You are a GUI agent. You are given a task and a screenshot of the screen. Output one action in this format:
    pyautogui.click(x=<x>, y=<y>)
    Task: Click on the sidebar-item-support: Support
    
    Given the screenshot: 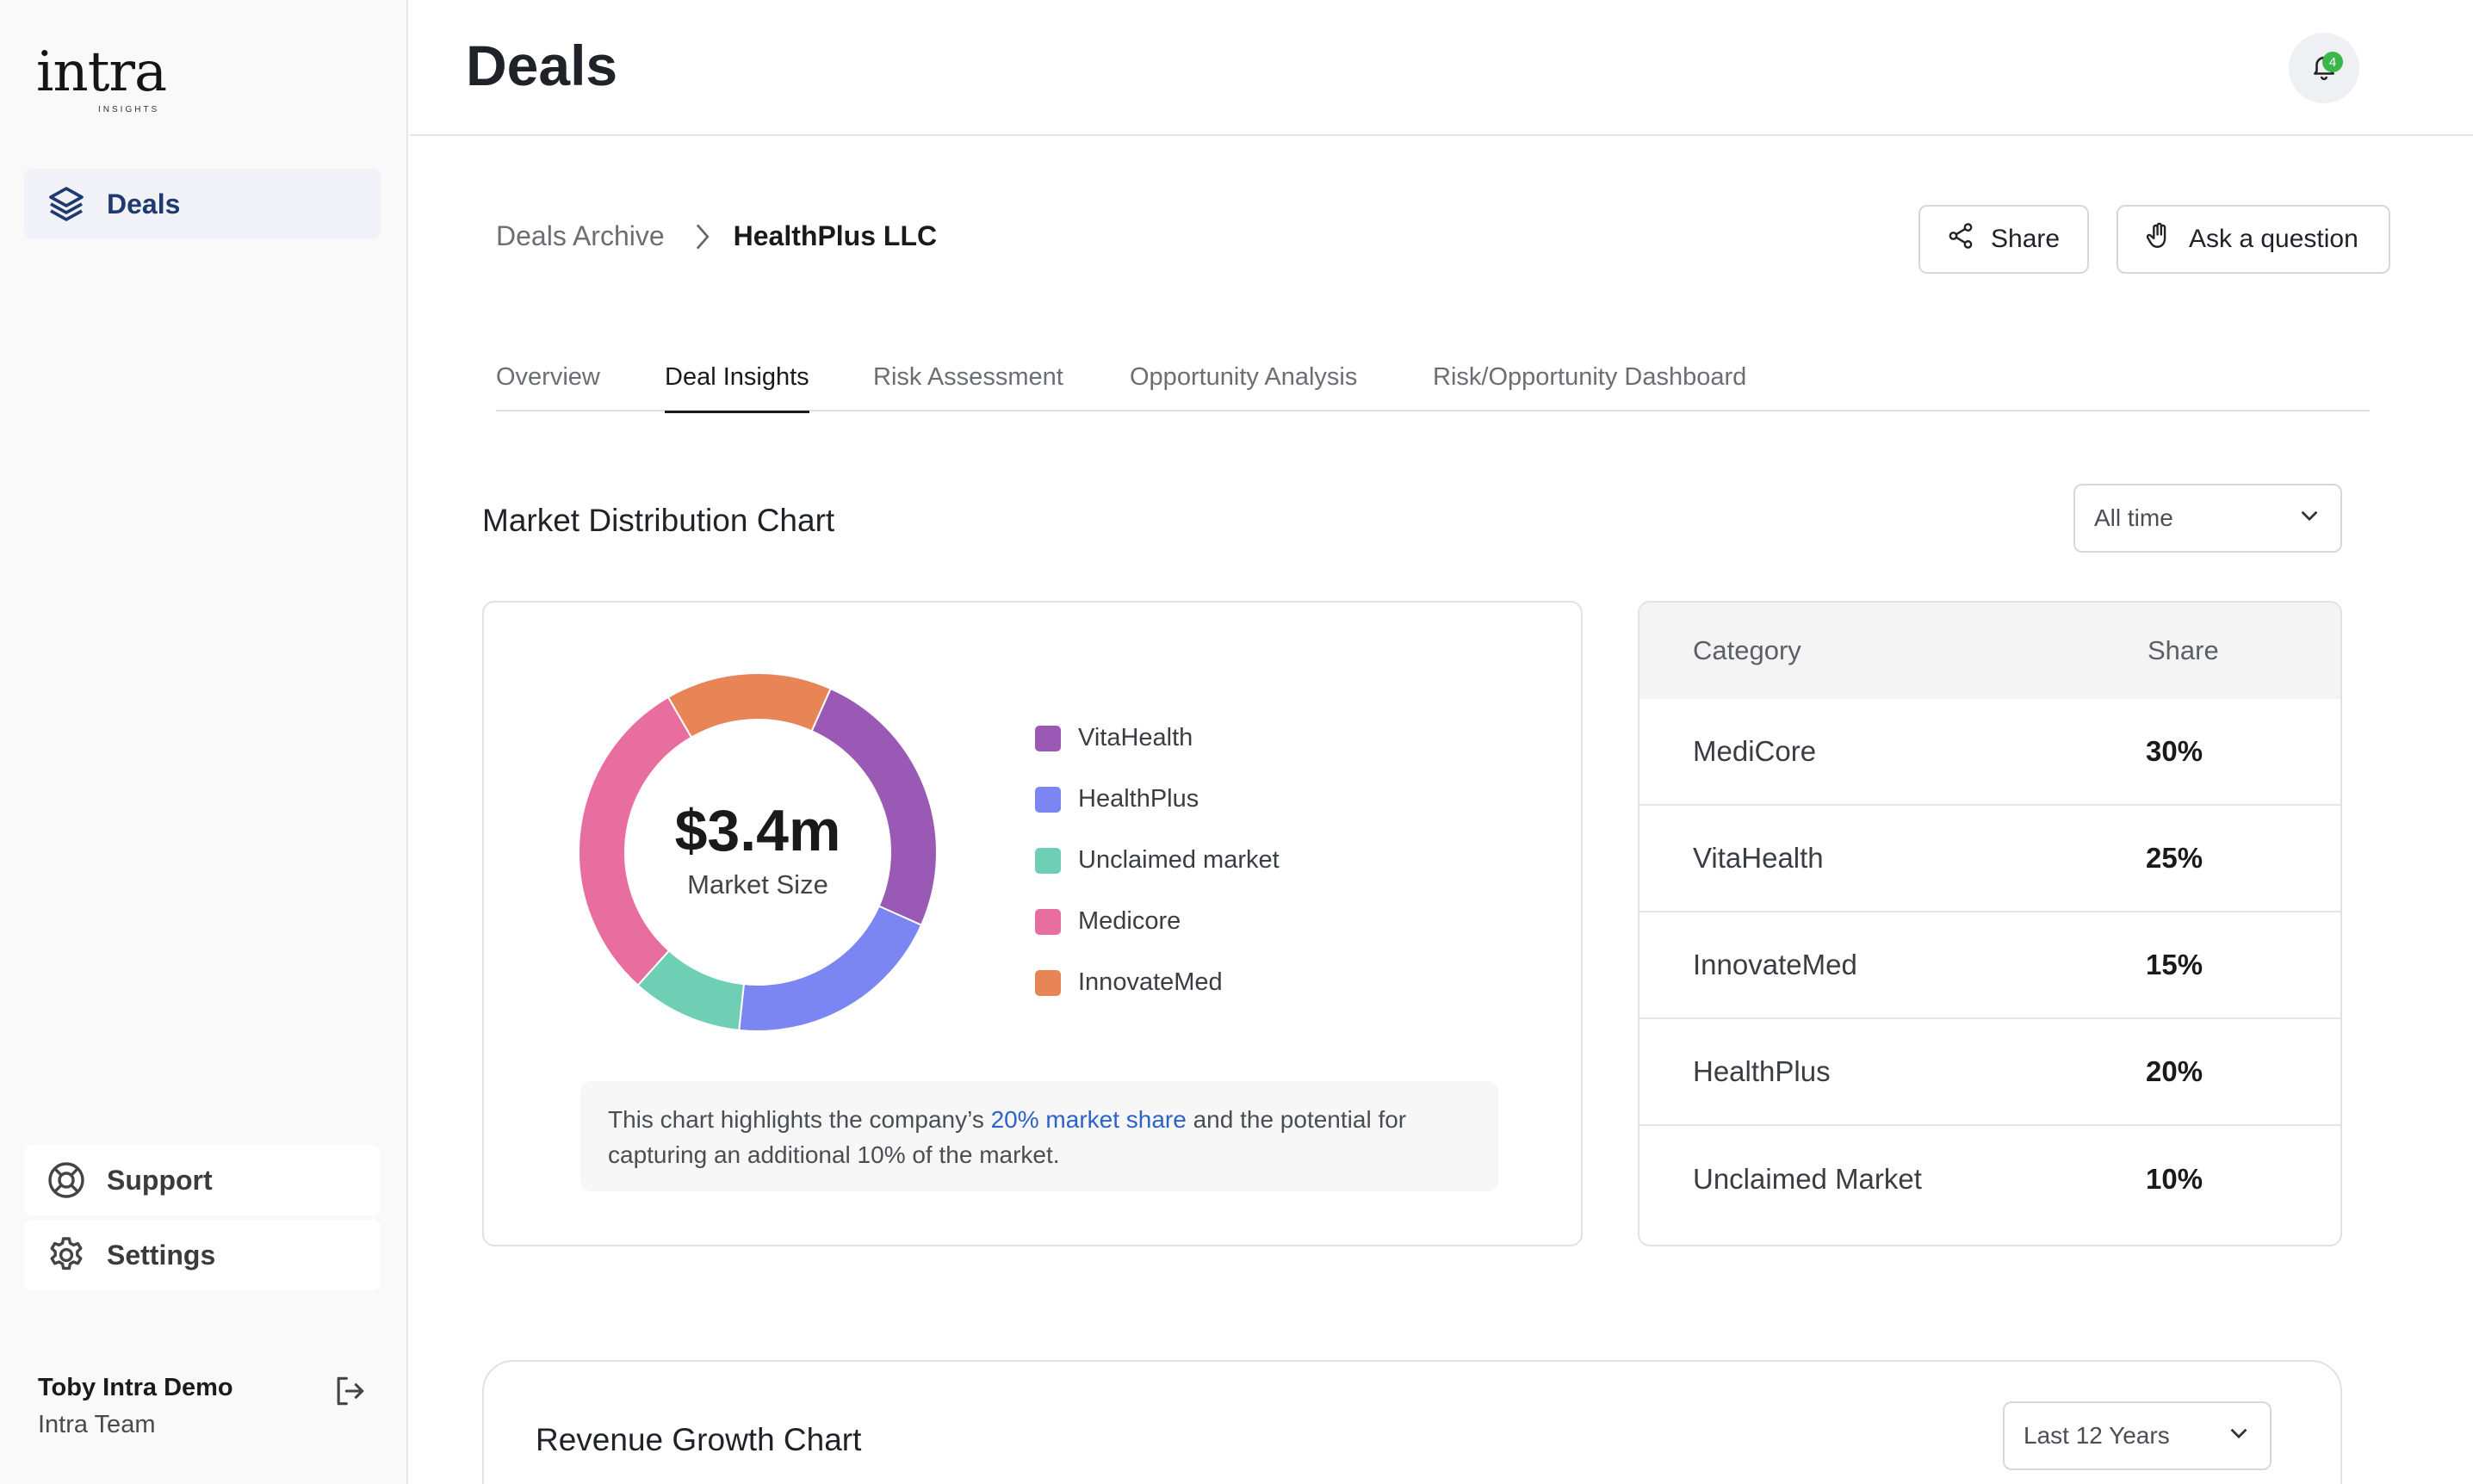 What is the action you would take?
    pyautogui.click(x=202, y=1180)
    